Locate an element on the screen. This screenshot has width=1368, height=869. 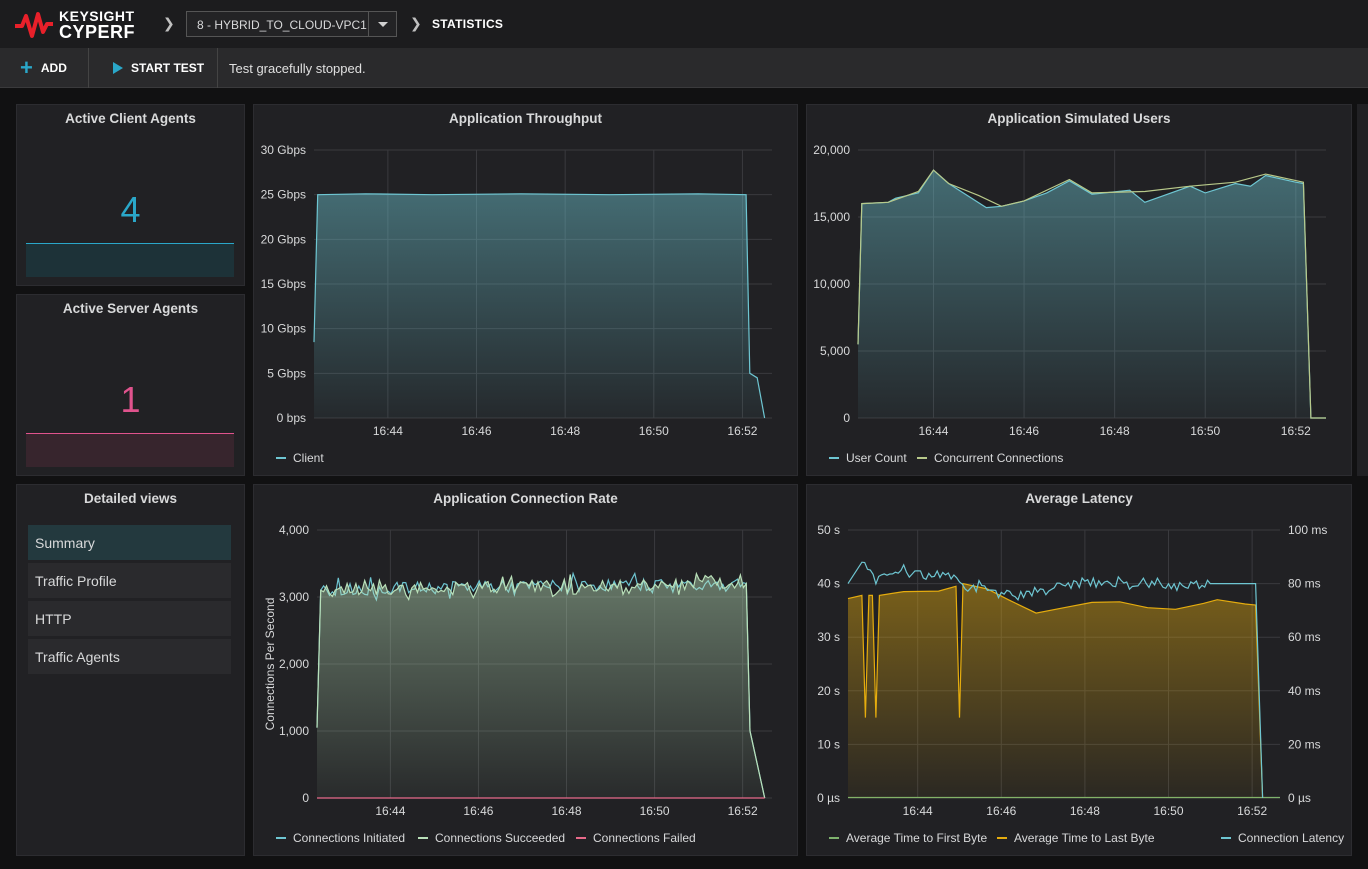
panel-title: Average Latency is located at coordinates (1079, 498).